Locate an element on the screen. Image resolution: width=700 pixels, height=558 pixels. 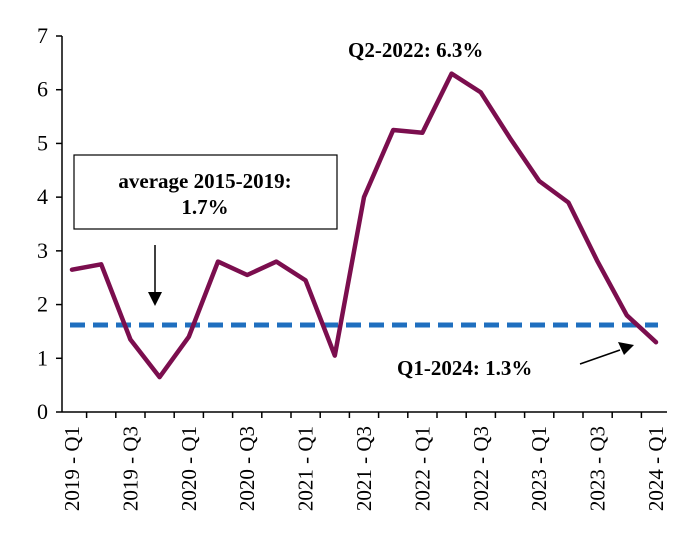
x-tick-label: 2022 - Q3 is located at coordinates (481, 468).